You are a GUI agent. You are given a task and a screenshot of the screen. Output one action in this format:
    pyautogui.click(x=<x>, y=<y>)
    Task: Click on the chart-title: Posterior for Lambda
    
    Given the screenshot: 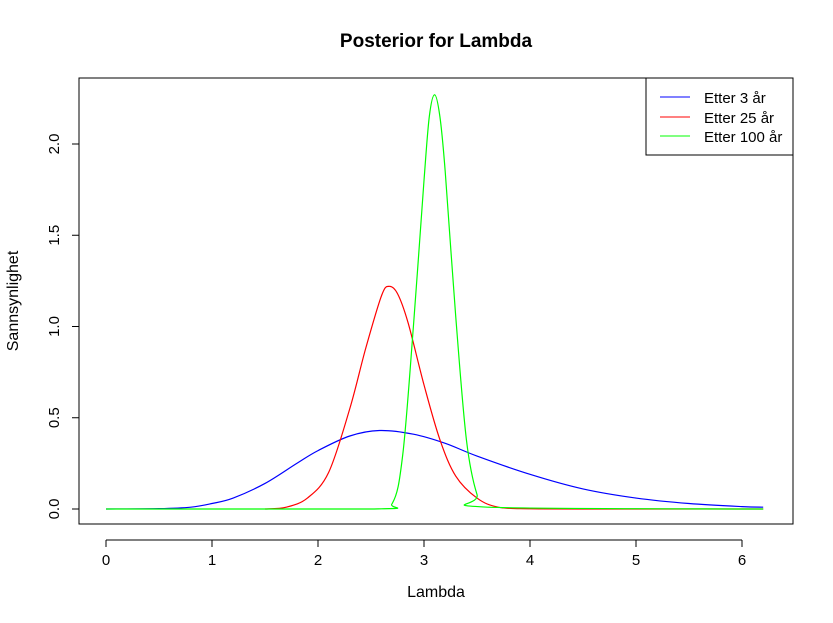 What is the action you would take?
    pyautogui.click(x=436, y=41)
    